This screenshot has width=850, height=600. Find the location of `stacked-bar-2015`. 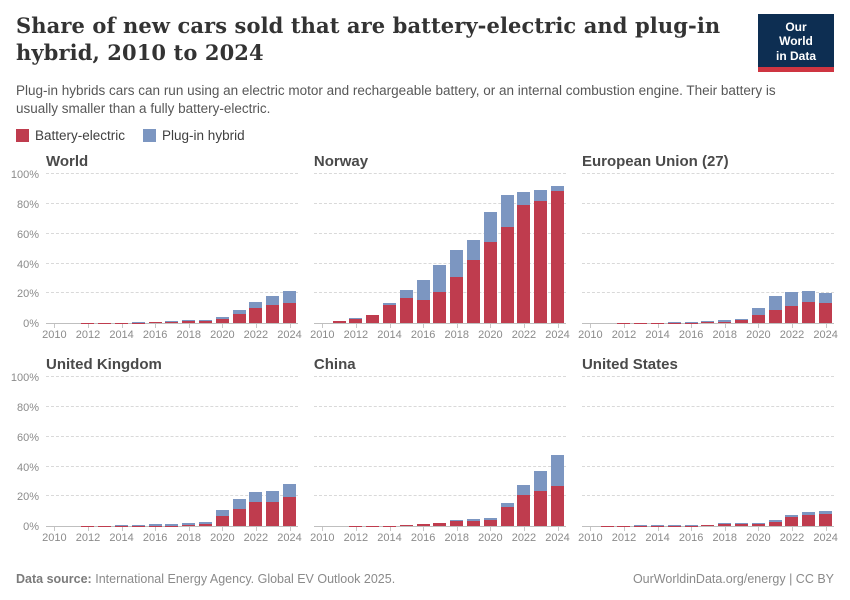

stacked-bar-2015 is located at coordinates (138, 525).